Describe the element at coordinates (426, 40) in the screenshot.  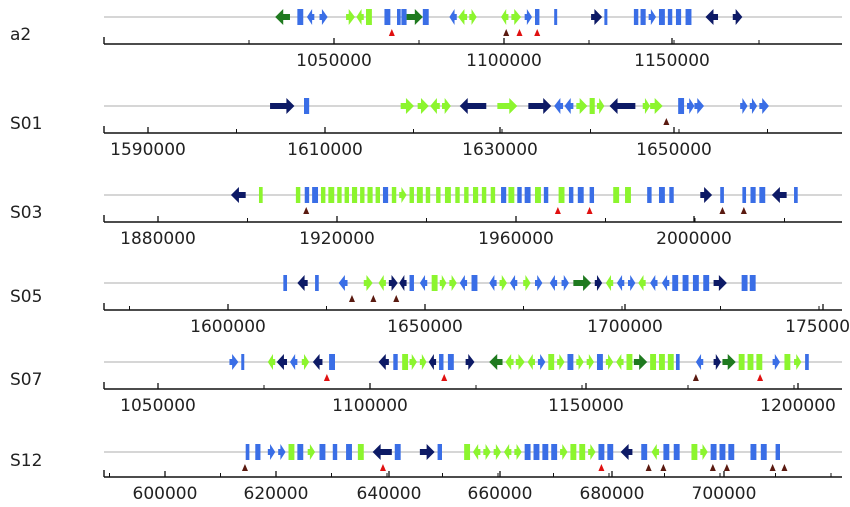
I see `track-a2: a2 1050000 1100000 1150000` at that location.